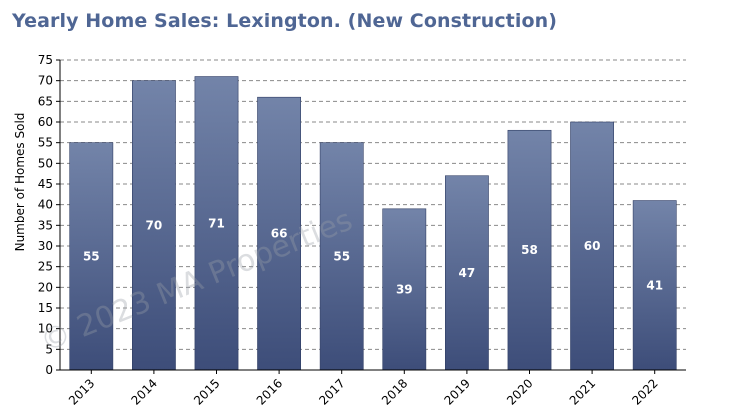  What do you see at coordinates (45, 225) in the screenshot?
I see `y-tick-label: 35` at bounding box center [45, 225].